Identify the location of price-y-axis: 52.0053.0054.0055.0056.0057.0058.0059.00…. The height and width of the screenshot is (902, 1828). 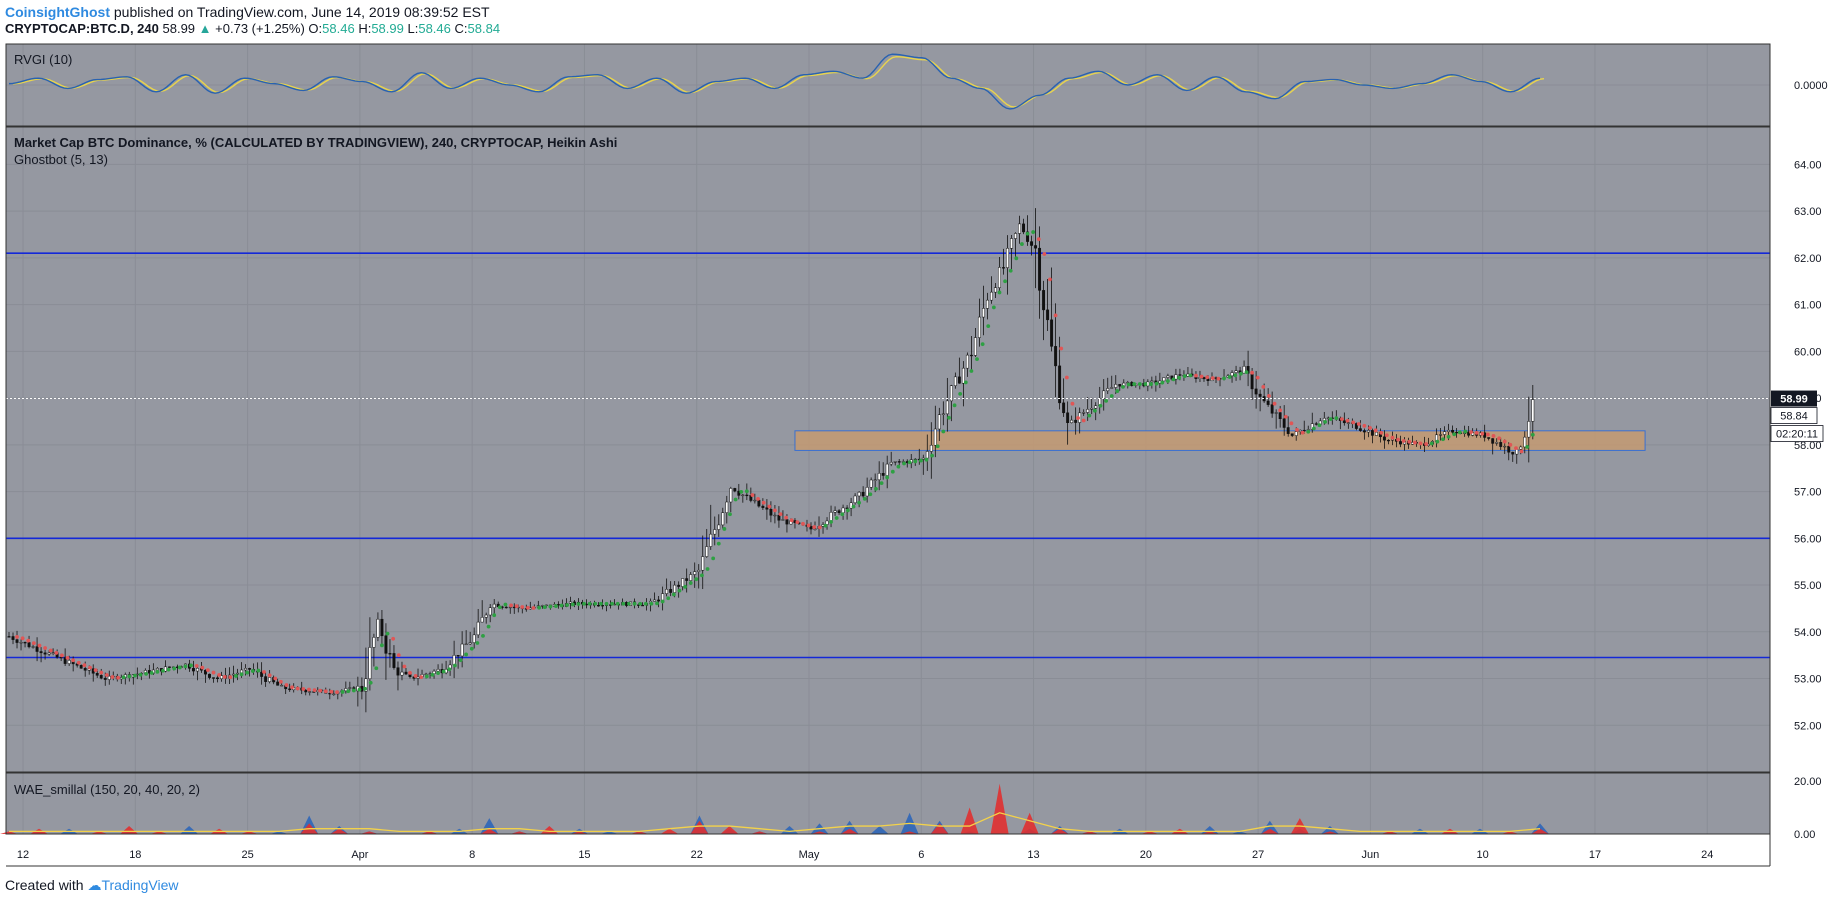
(1808, 445).